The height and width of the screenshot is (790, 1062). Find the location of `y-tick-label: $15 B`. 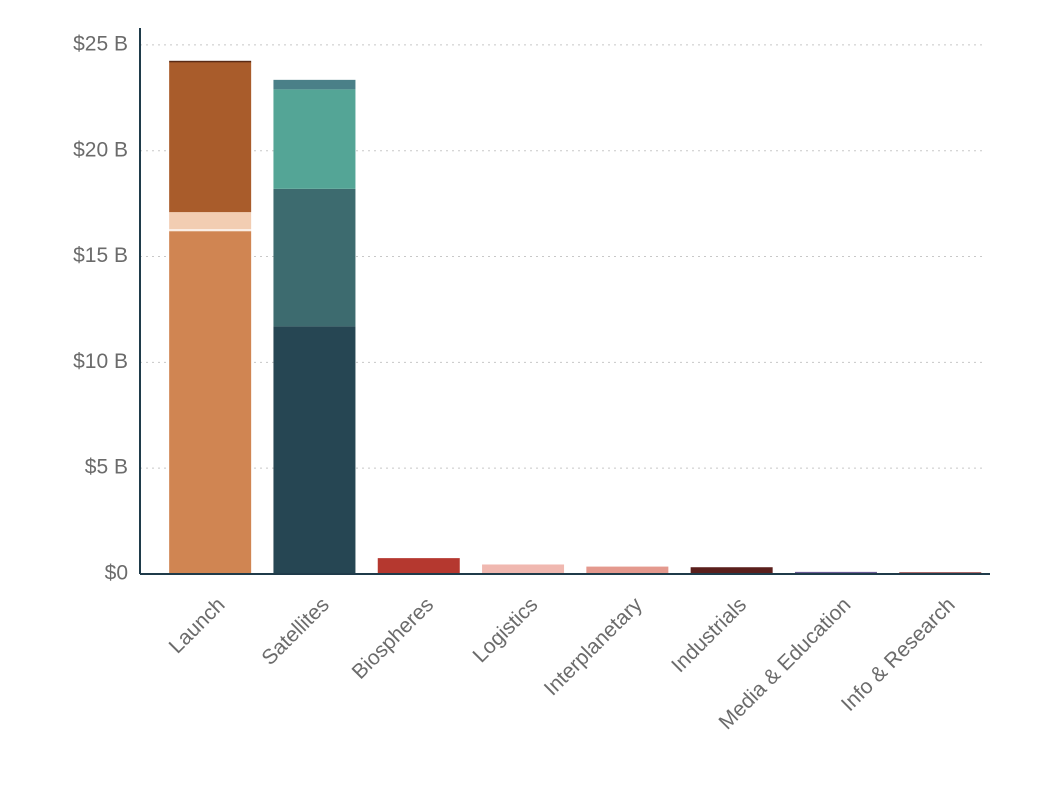

y-tick-label: $15 B is located at coordinates (100, 255).